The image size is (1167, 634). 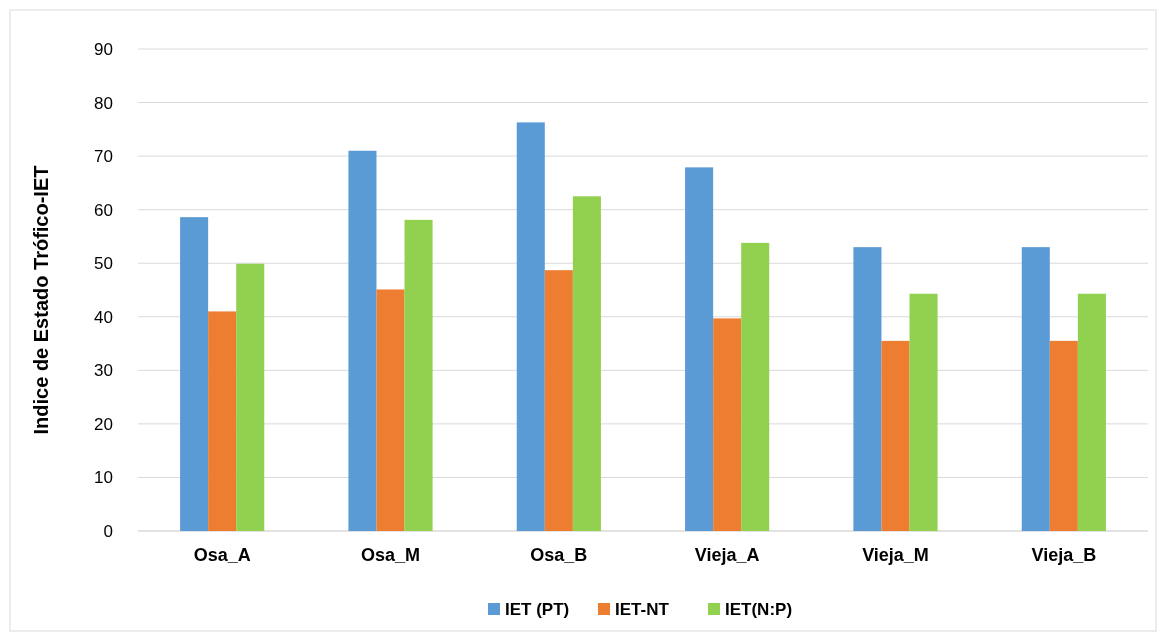 What do you see at coordinates (103, 317) in the screenshot?
I see `y-tick-label: 40` at bounding box center [103, 317].